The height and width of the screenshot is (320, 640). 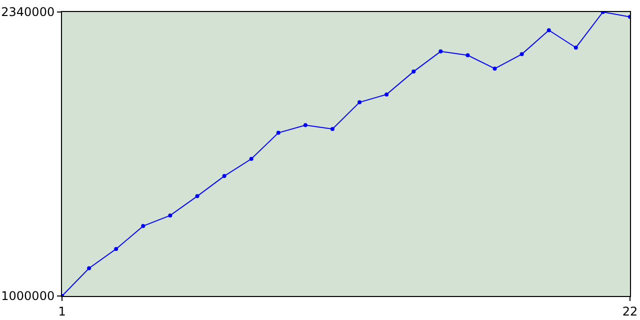 I want to click on x-tick-label: 22, so click(x=630, y=311).